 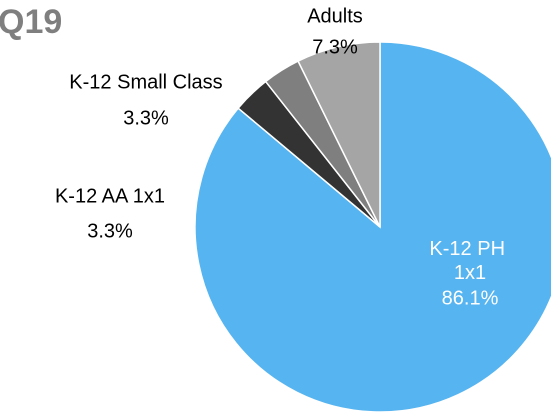 What do you see at coordinates (470, 298) in the screenshot?
I see `value-label: 86.1%` at bounding box center [470, 298].